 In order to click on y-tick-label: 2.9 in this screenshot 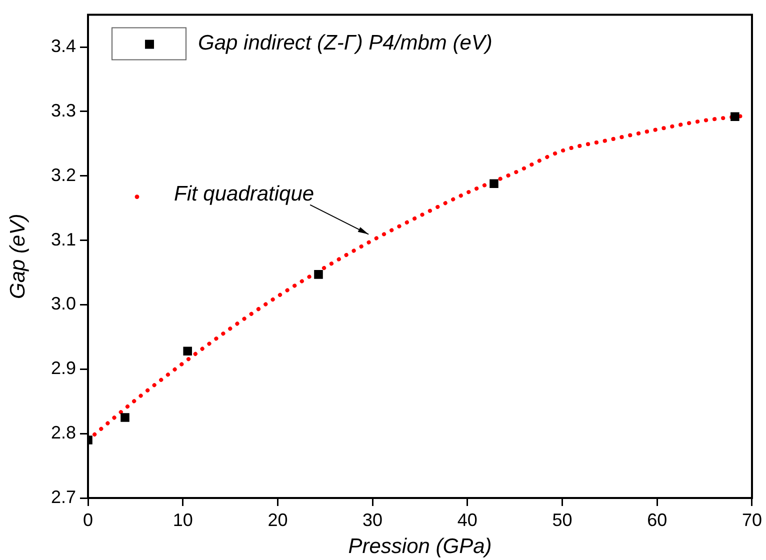, I will do `click(63, 368)`.